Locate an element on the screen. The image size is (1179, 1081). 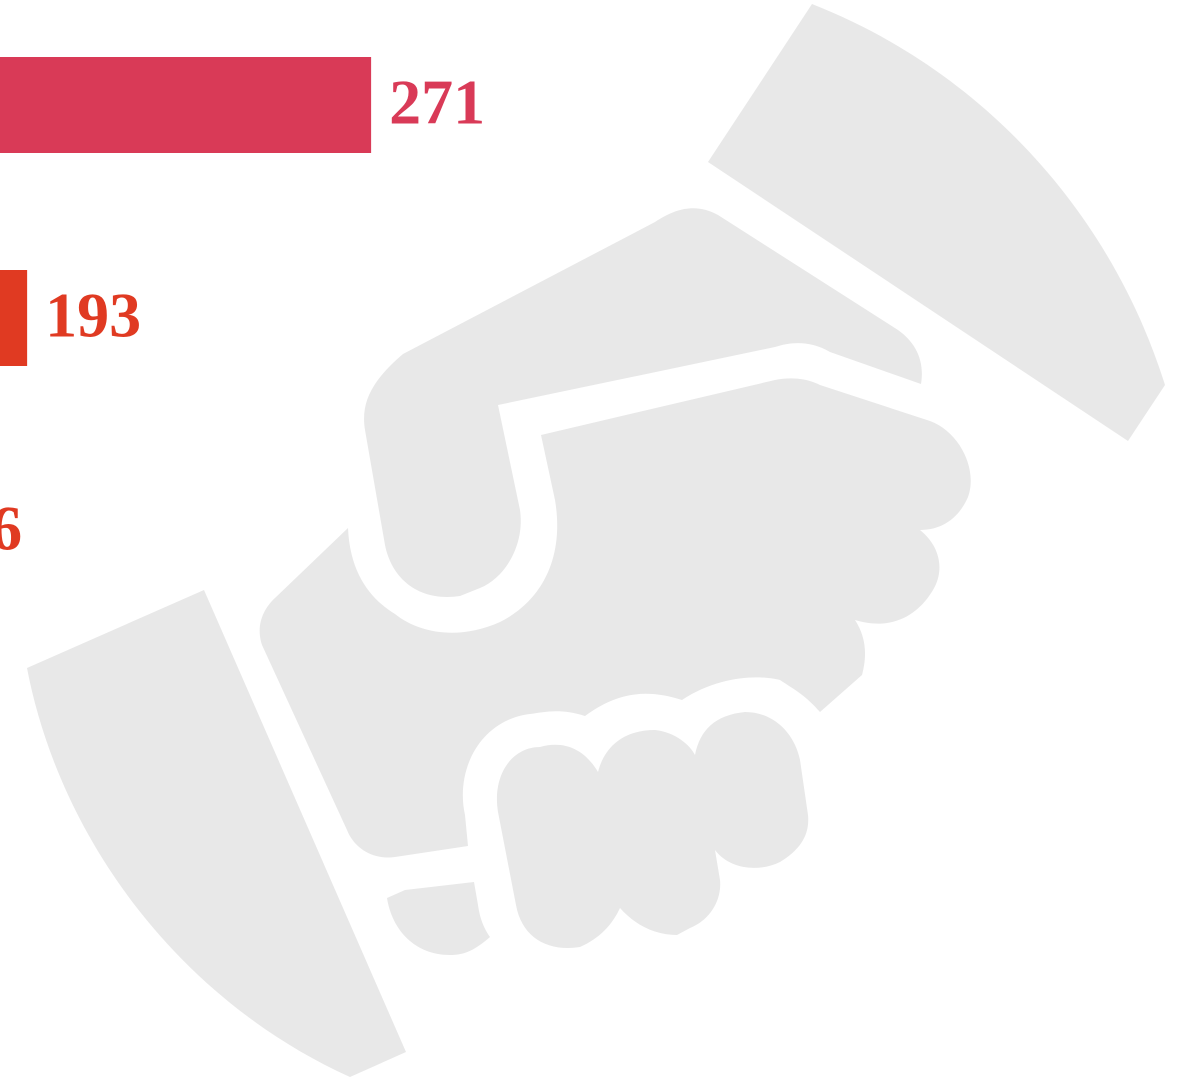
value-label: 271 is located at coordinates (437, 102).